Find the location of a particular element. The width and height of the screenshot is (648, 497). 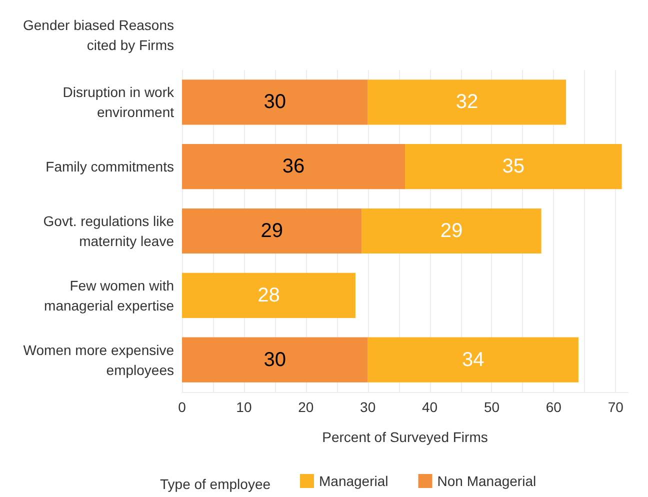

data-label: 35 is located at coordinates (513, 167).